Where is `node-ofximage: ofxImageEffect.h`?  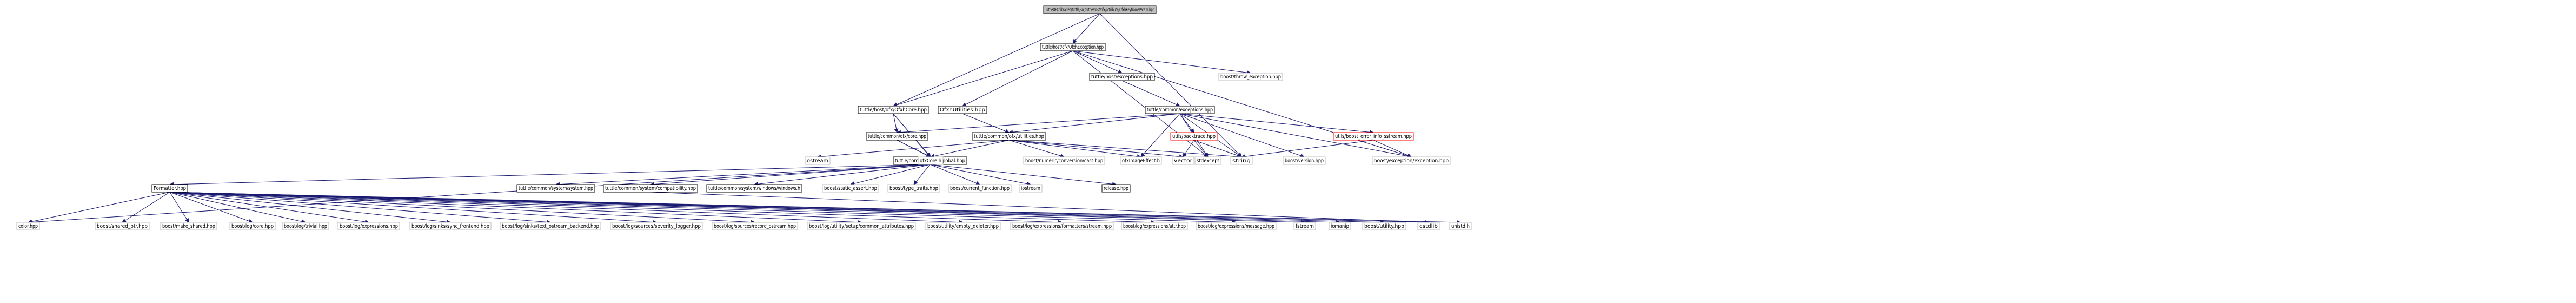 node-ofximage: ofxImageEffect.h is located at coordinates (1141, 160).